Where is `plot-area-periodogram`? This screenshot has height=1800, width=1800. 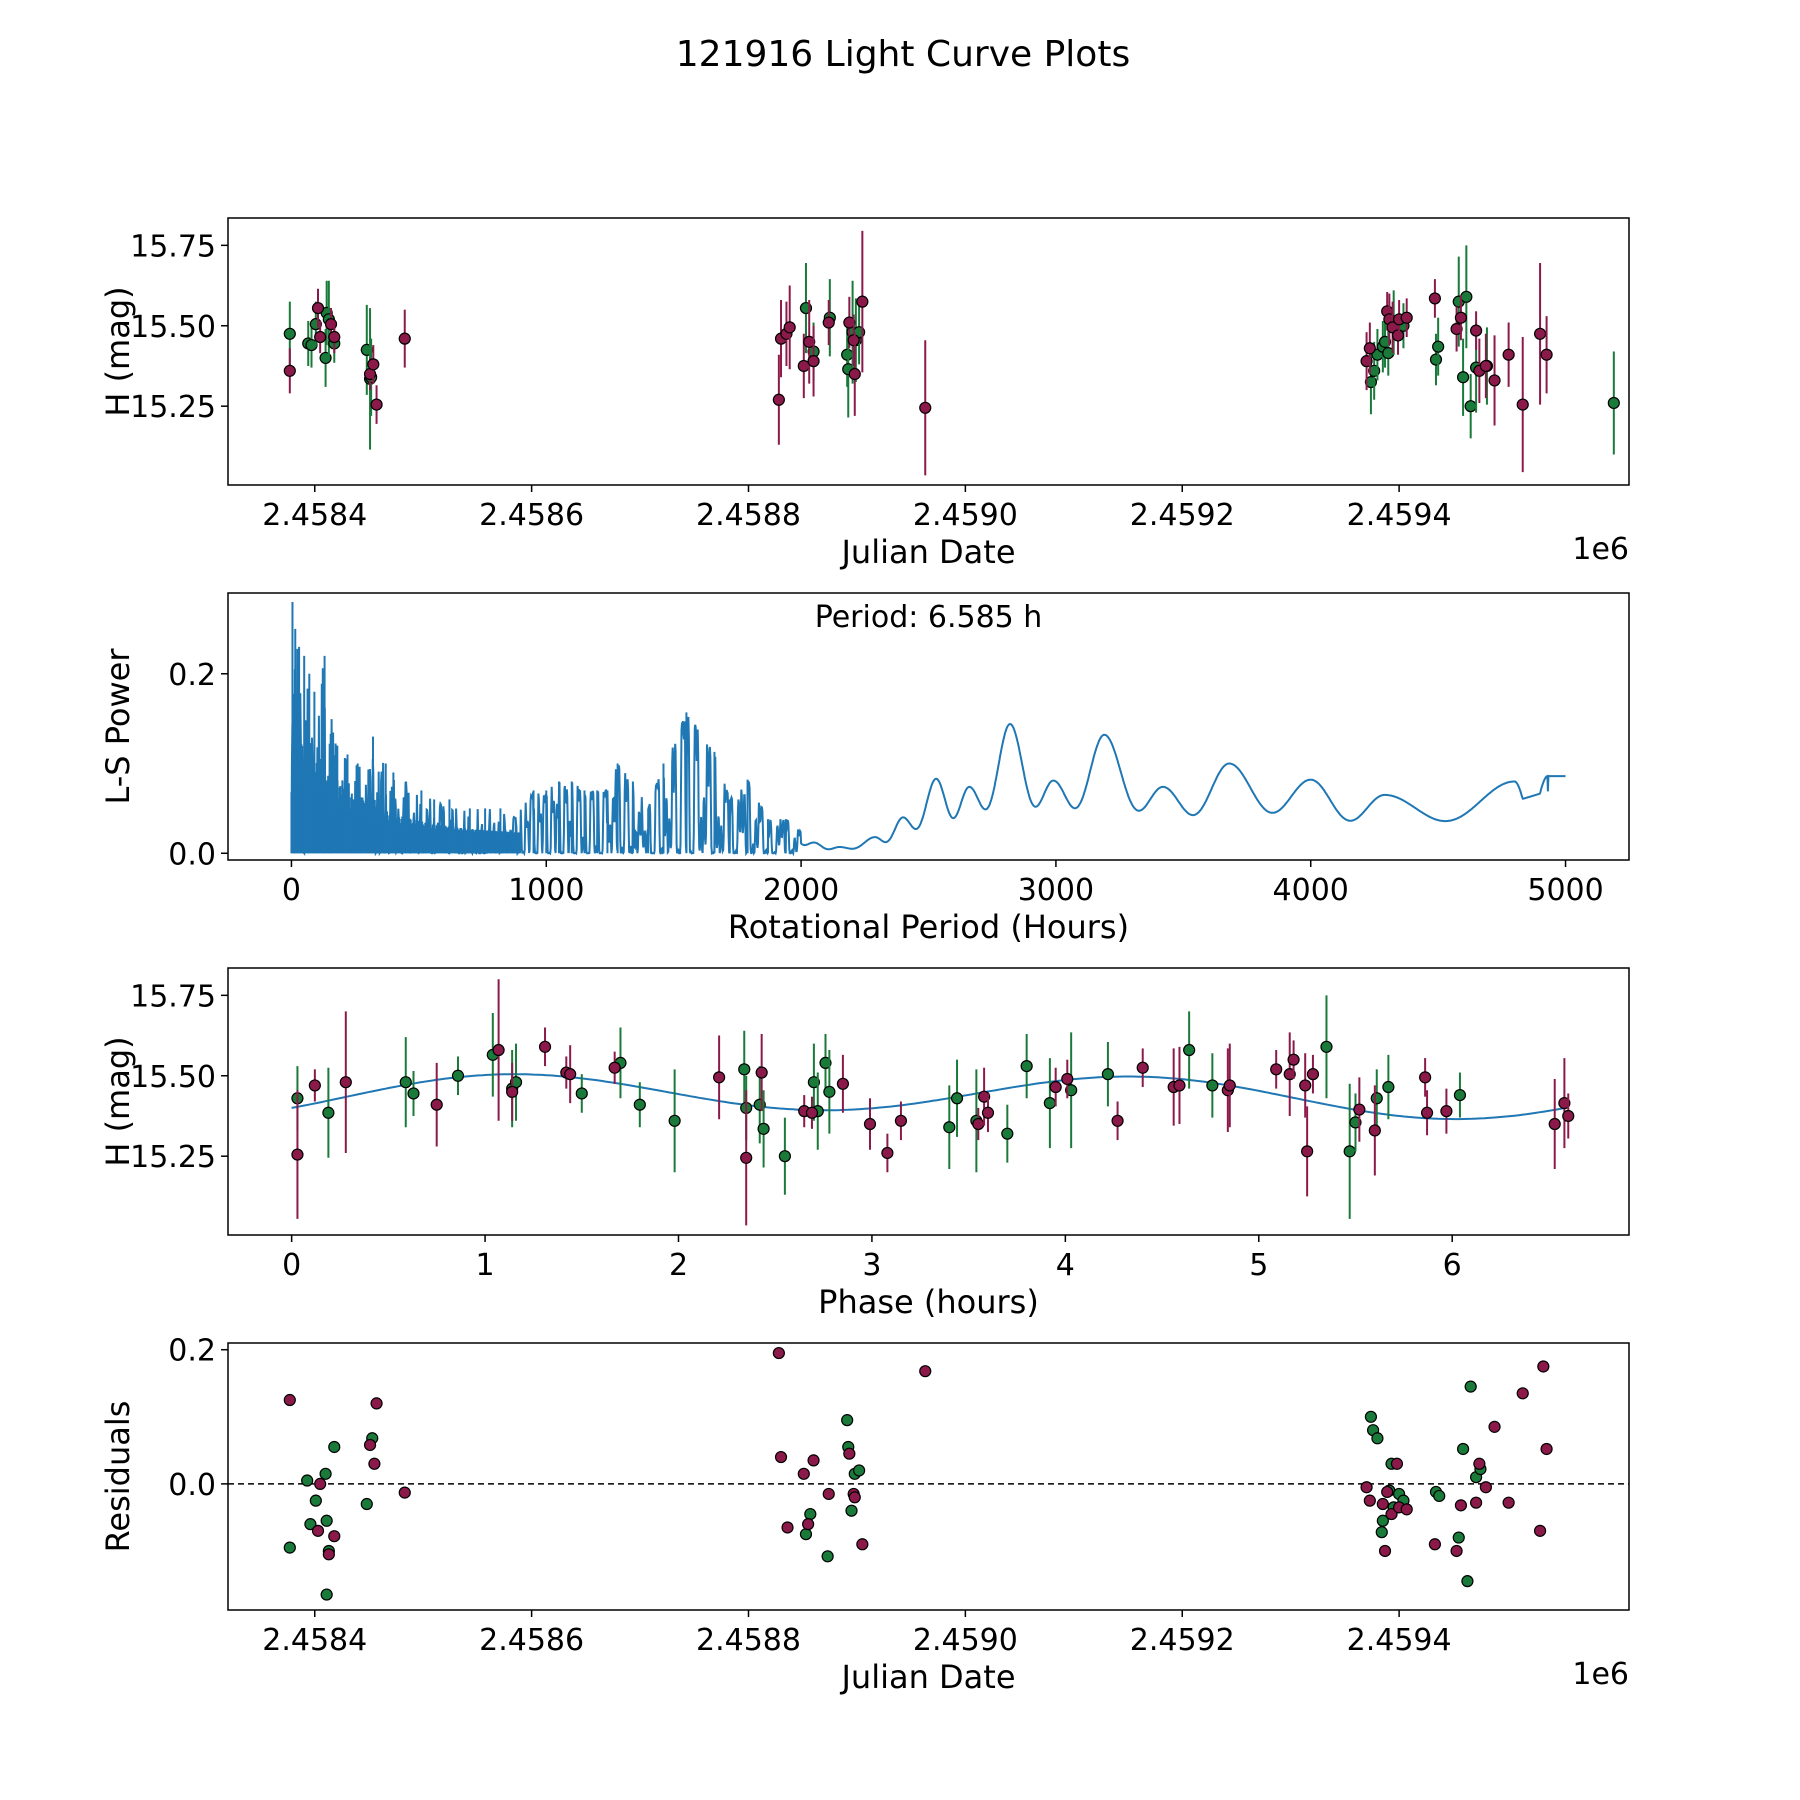 plot-area-periodogram is located at coordinates (928, 729).